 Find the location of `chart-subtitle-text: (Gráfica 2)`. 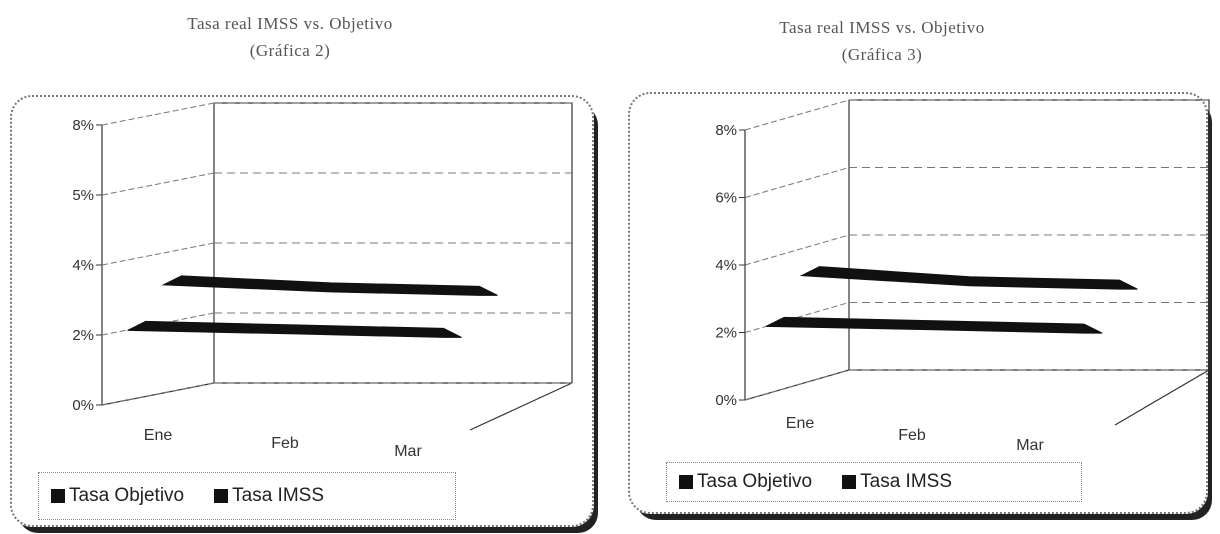

chart-subtitle-text: (Gráfica 2) is located at coordinates (290, 50).